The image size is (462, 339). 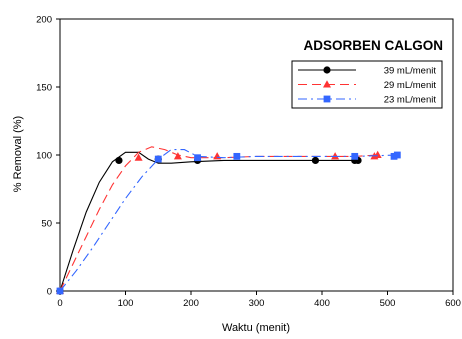 I want to click on y-axis-title: % Removal (%), so click(x=18, y=154).